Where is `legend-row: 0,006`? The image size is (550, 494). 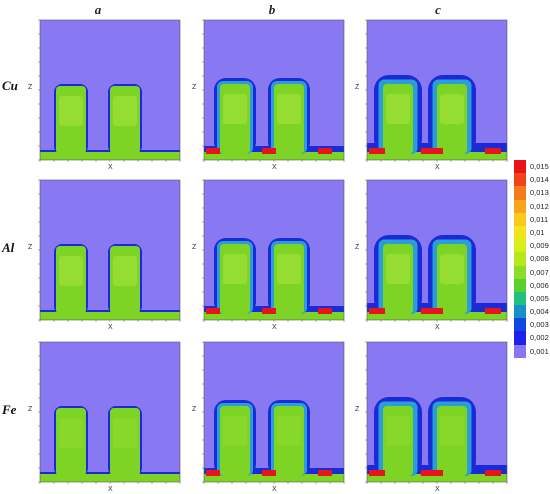
legend-row: 0,006 is located at coordinates (532, 285).